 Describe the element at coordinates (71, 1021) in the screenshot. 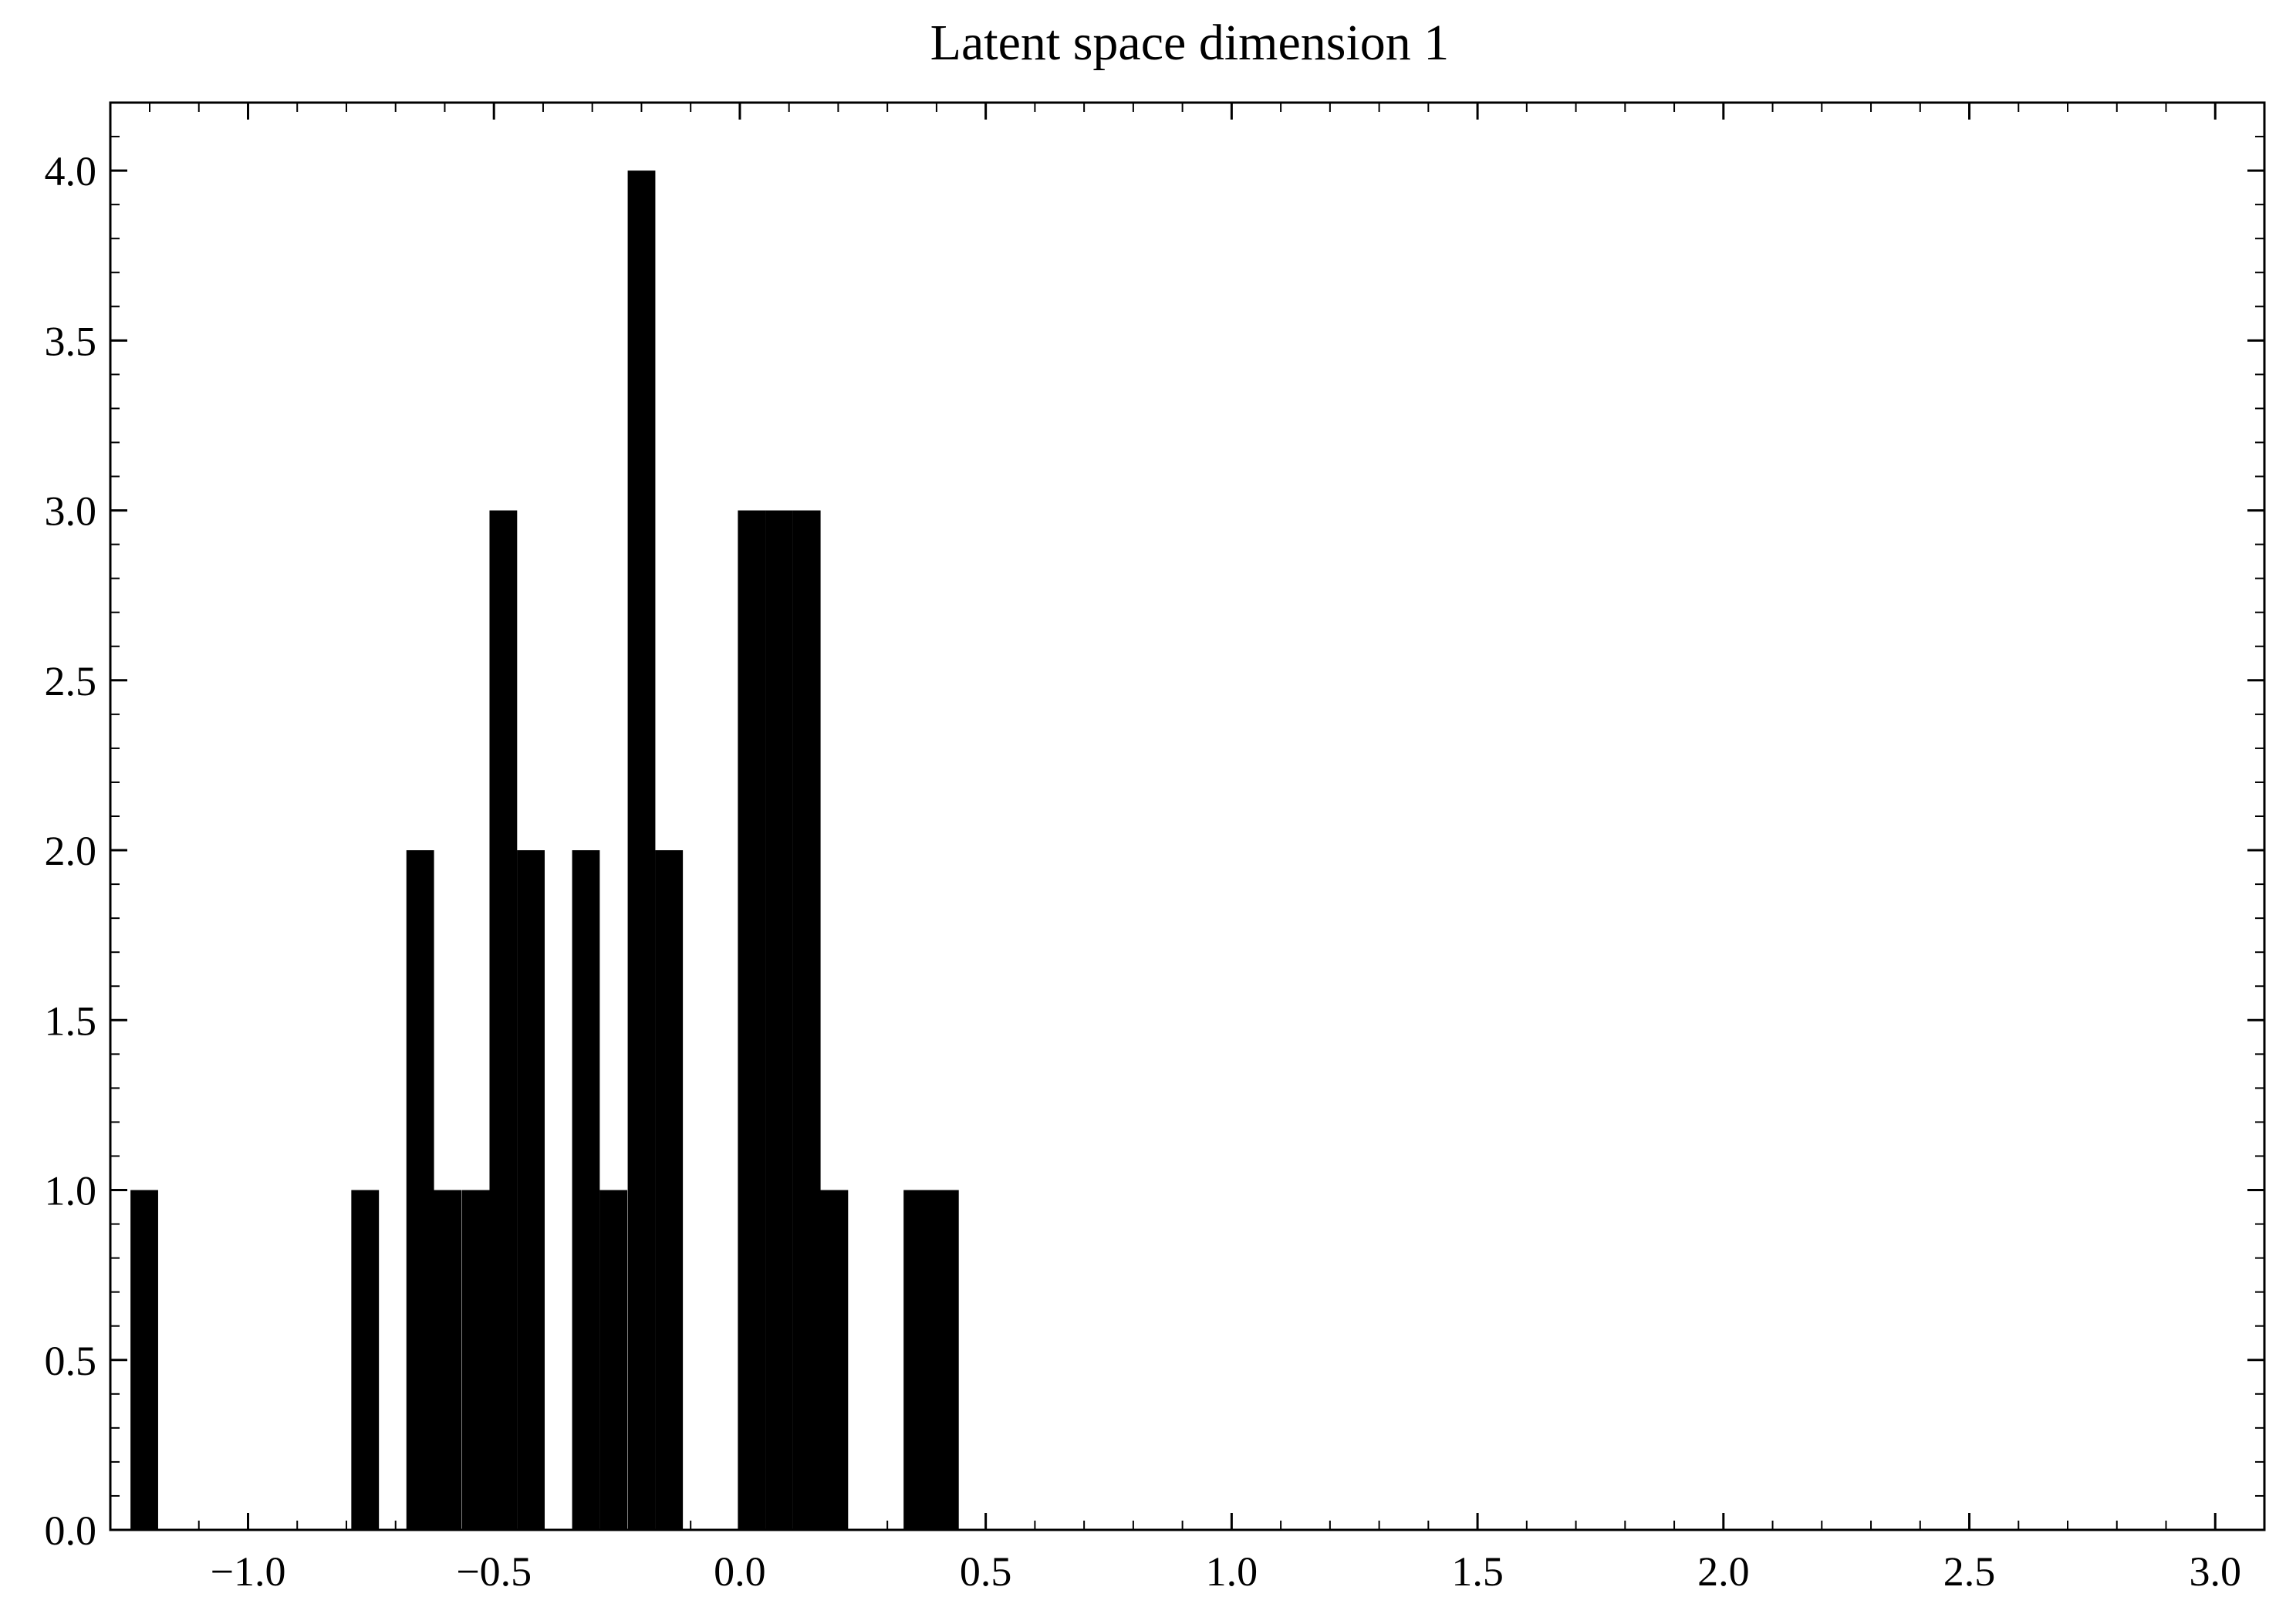

I see `y-tick-label: 1.5` at that location.